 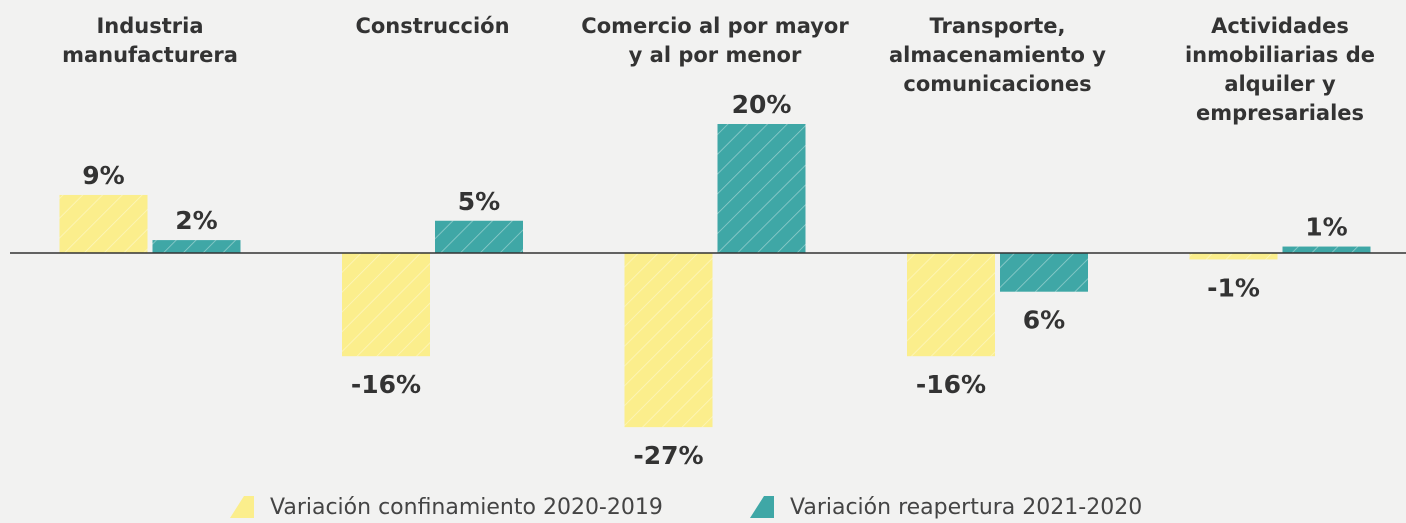 I want to click on legend-label: Variación reapertura 2021-2020, so click(x=966, y=507).